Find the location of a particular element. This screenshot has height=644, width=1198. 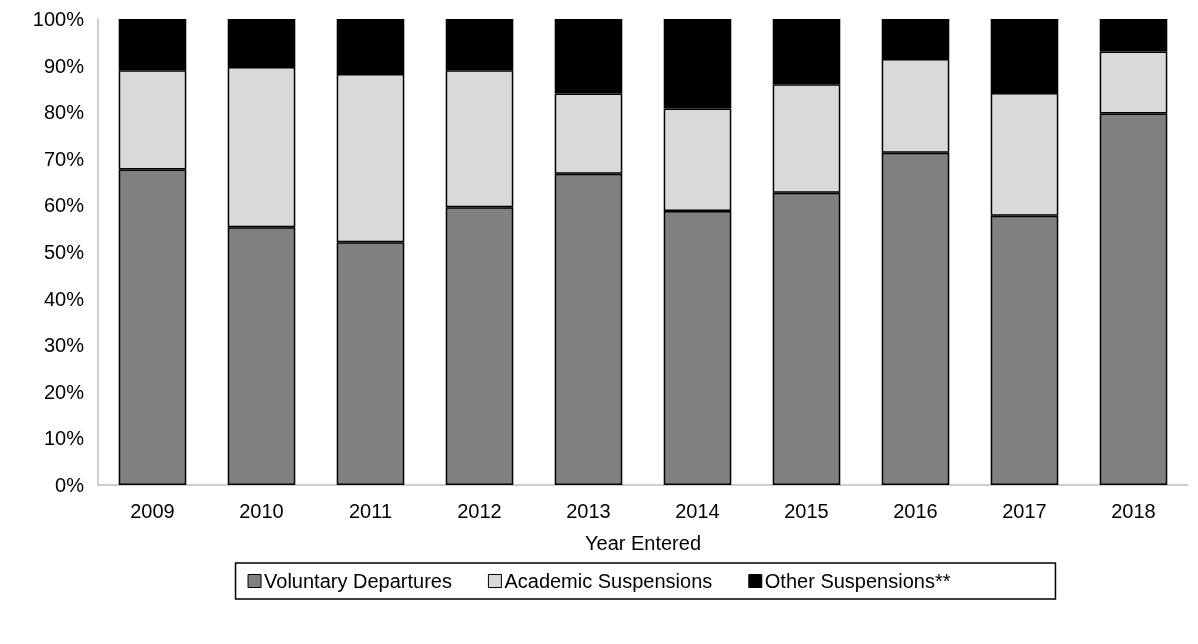

y-tick-label: 30% is located at coordinates (64, 345).